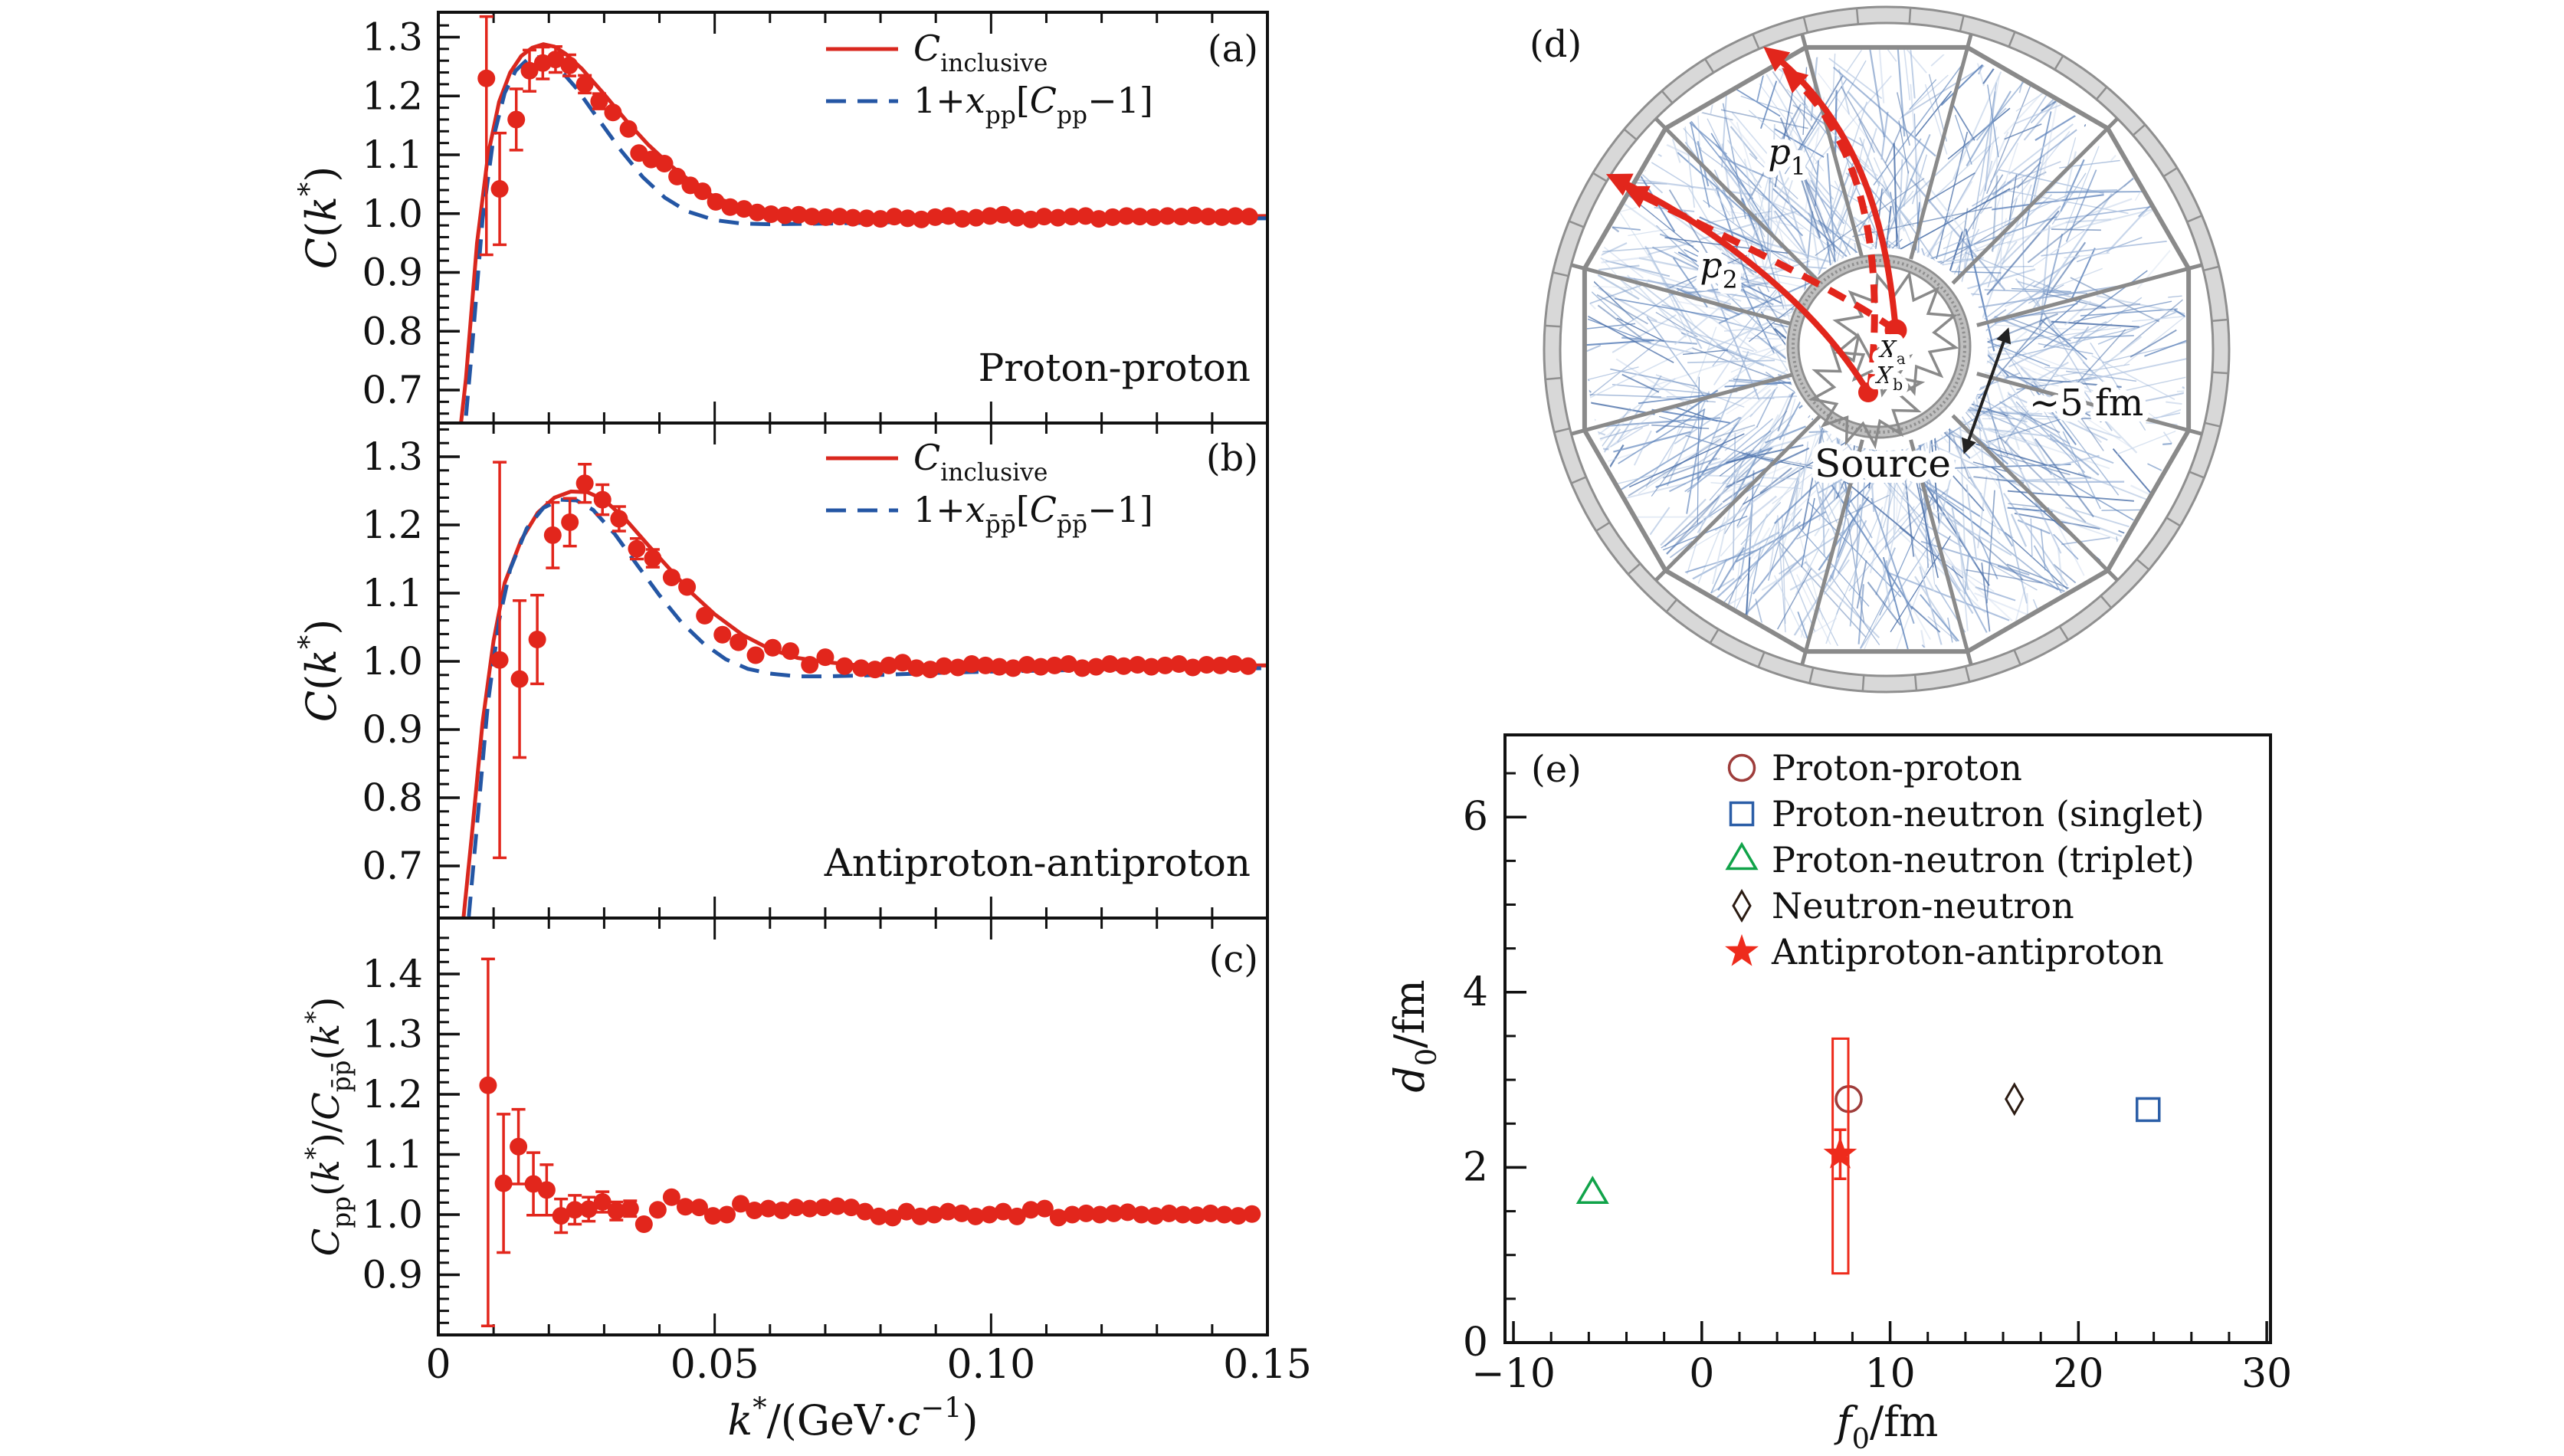 The height and width of the screenshot is (1456, 2564). What do you see at coordinates (2112, 575) in the screenshot?
I see `sector-vertex-stub` at bounding box center [2112, 575].